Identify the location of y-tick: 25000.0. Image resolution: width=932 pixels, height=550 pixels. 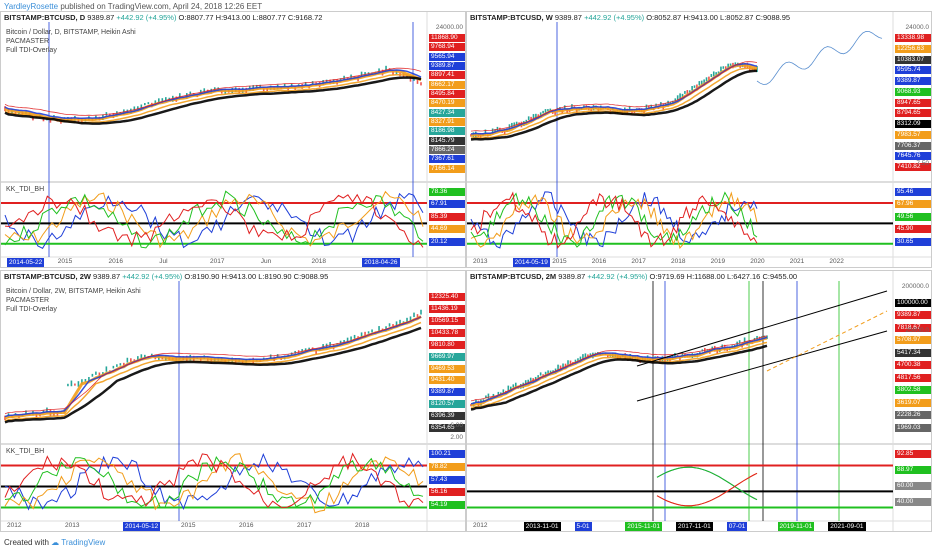
(917, 330).